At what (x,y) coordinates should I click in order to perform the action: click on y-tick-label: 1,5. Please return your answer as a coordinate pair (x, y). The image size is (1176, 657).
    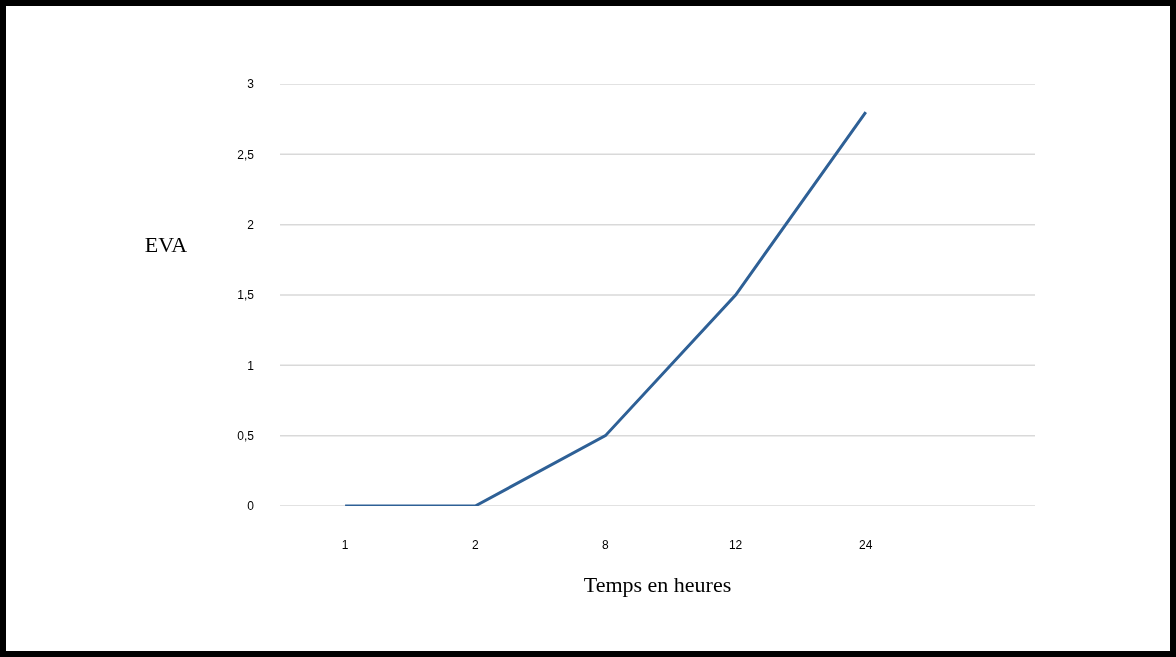
    Looking at the image, I should click on (246, 295).